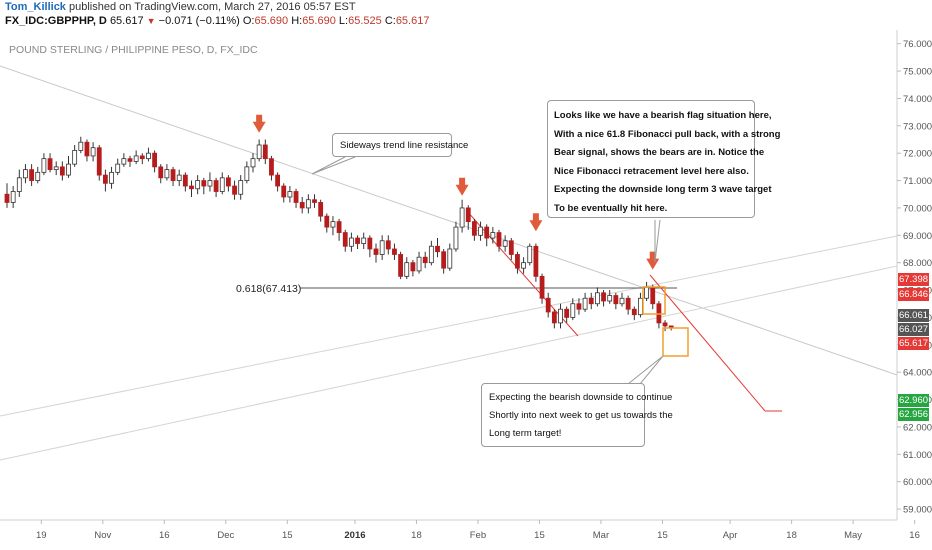 This screenshot has width=932, height=550. Describe the element at coordinates (525, 433) in the screenshot. I see `callout-bottom-line: Long term target!` at that location.